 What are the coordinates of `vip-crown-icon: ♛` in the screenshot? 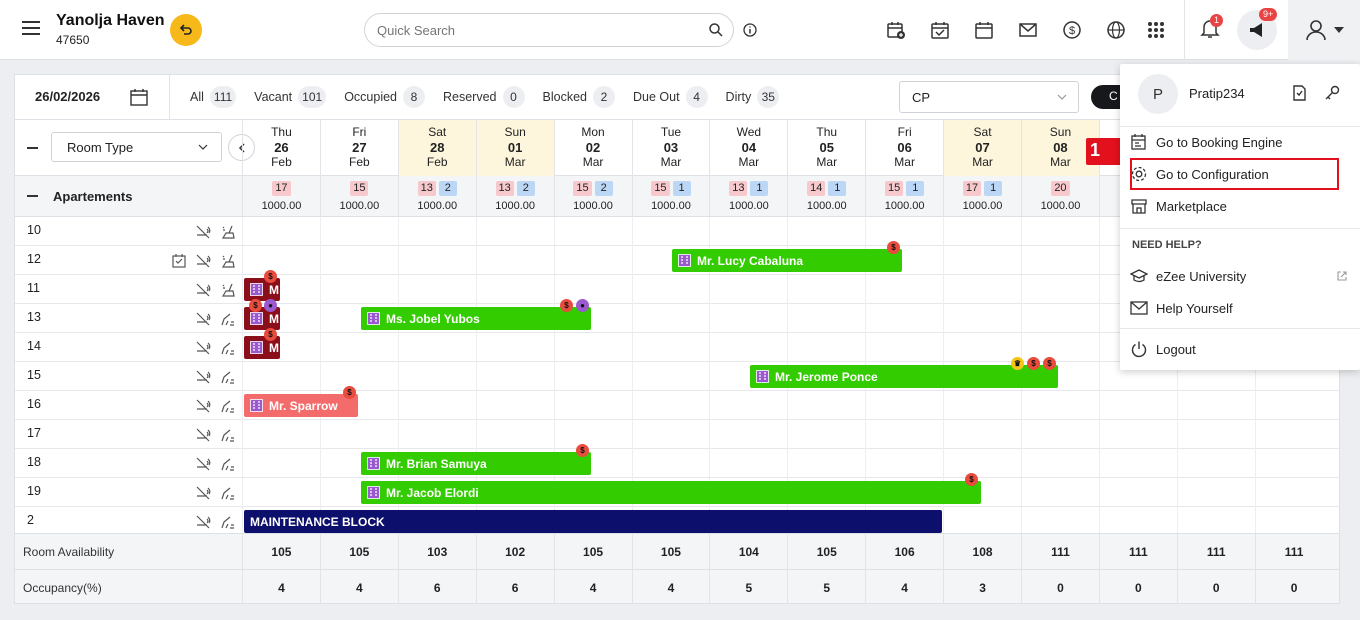 It's located at (1017, 363).